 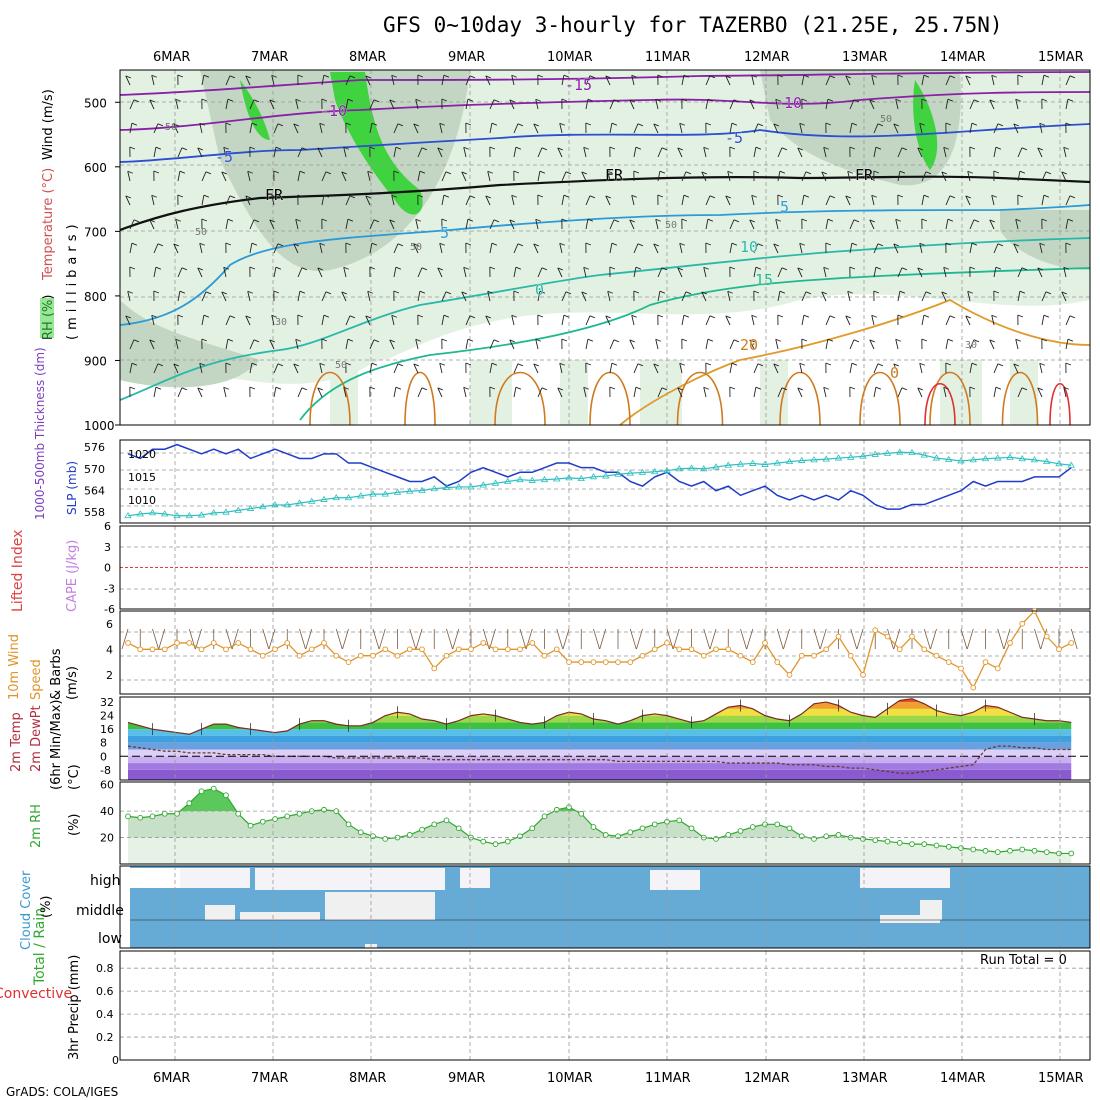 I want to click on temp-label: (6hr Min/Max), so click(x=56, y=745).